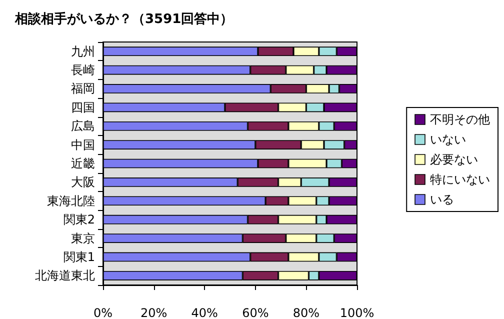 This screenshot has width=504, height=319. I want to click on x-tick-label: 40%, so click(204, 312).